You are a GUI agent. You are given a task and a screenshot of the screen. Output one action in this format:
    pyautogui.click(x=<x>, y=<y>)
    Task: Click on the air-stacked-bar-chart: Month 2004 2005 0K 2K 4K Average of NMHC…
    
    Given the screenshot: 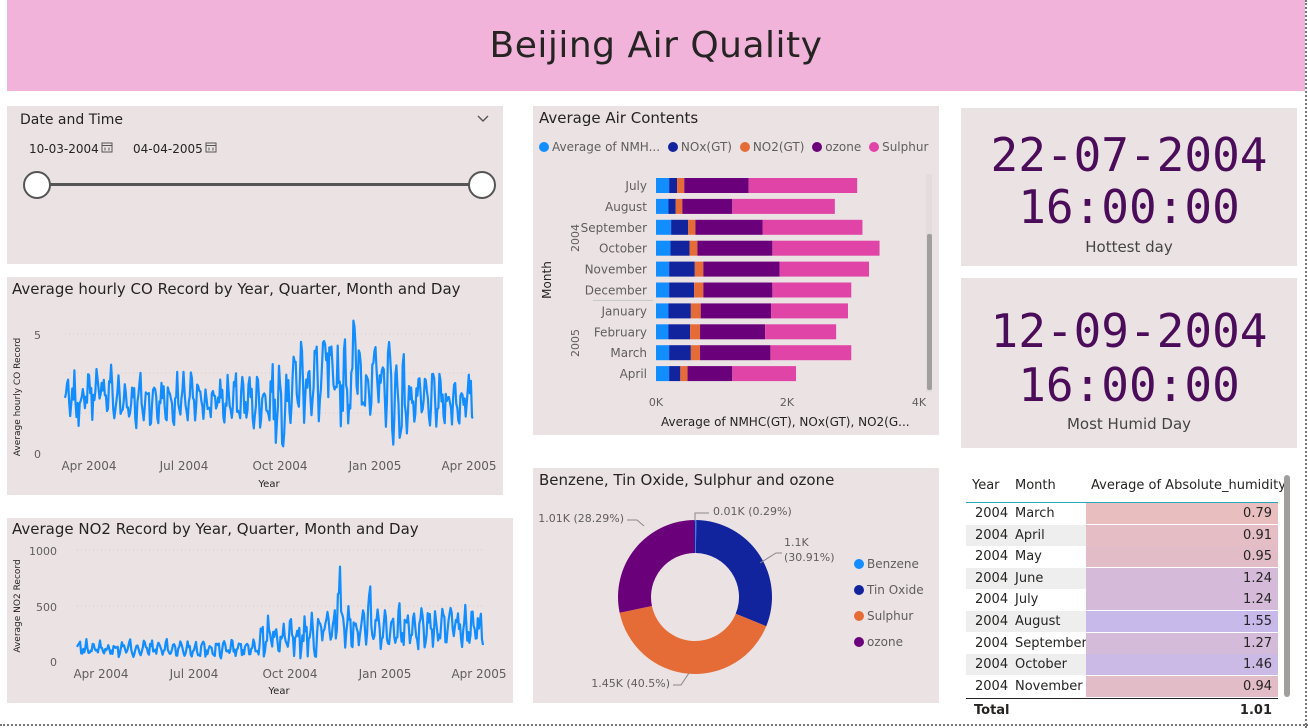 What is the action you would take?
    pyautogui.click(x=736, y=270)
    